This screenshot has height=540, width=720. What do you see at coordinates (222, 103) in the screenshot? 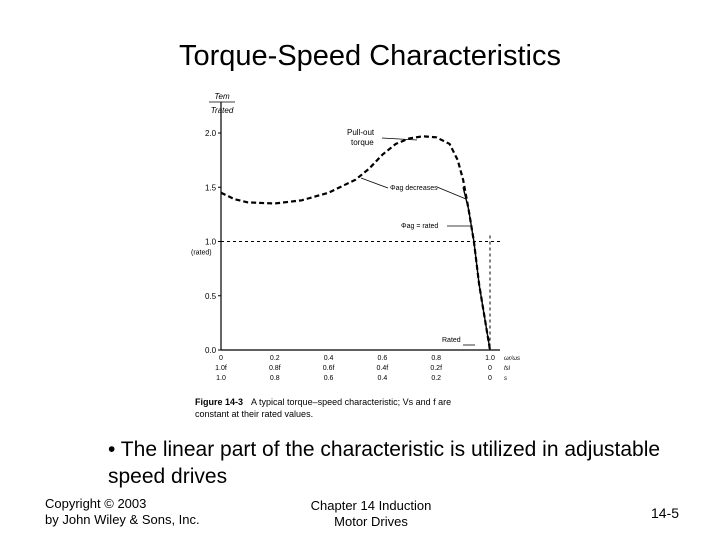
I see `y-axis-label: Tem Trated` at bounding box center [222, 103].